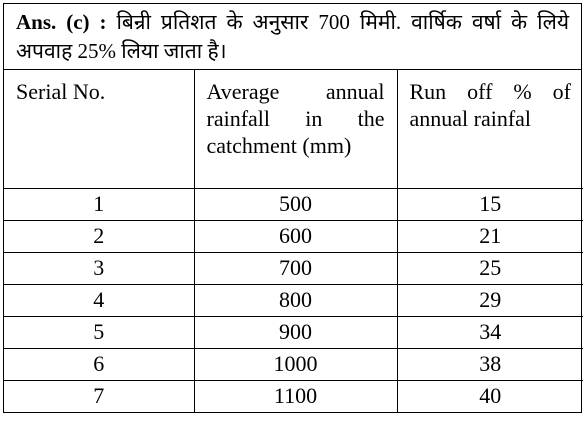 The image size is (587, 425). What do you see at coordinates (99, 236) in the screenshot?
I see `cell-serial: 2` at bounding box center [99, 236].